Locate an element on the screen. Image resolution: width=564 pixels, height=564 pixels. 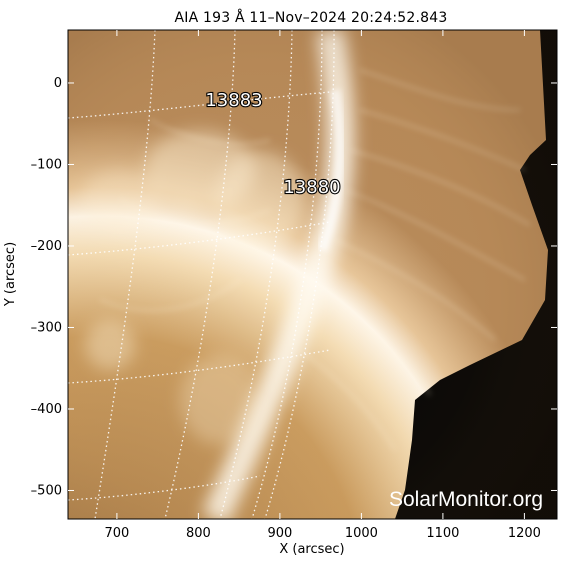
x-tick-label: 800 is located at coordinates (198, 533).